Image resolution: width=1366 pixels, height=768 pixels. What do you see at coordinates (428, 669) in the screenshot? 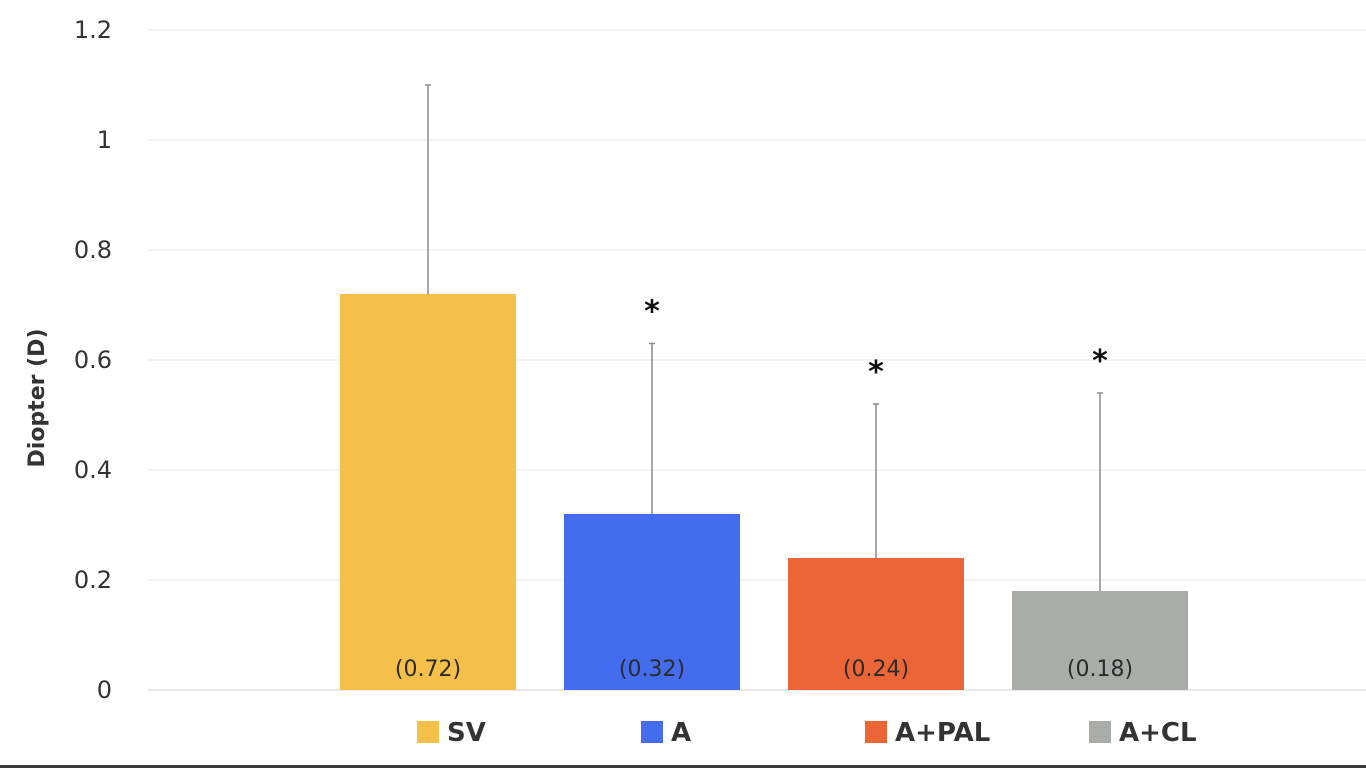
I see `bar-value-label: (0.72)` at bounding box center [428, 669].